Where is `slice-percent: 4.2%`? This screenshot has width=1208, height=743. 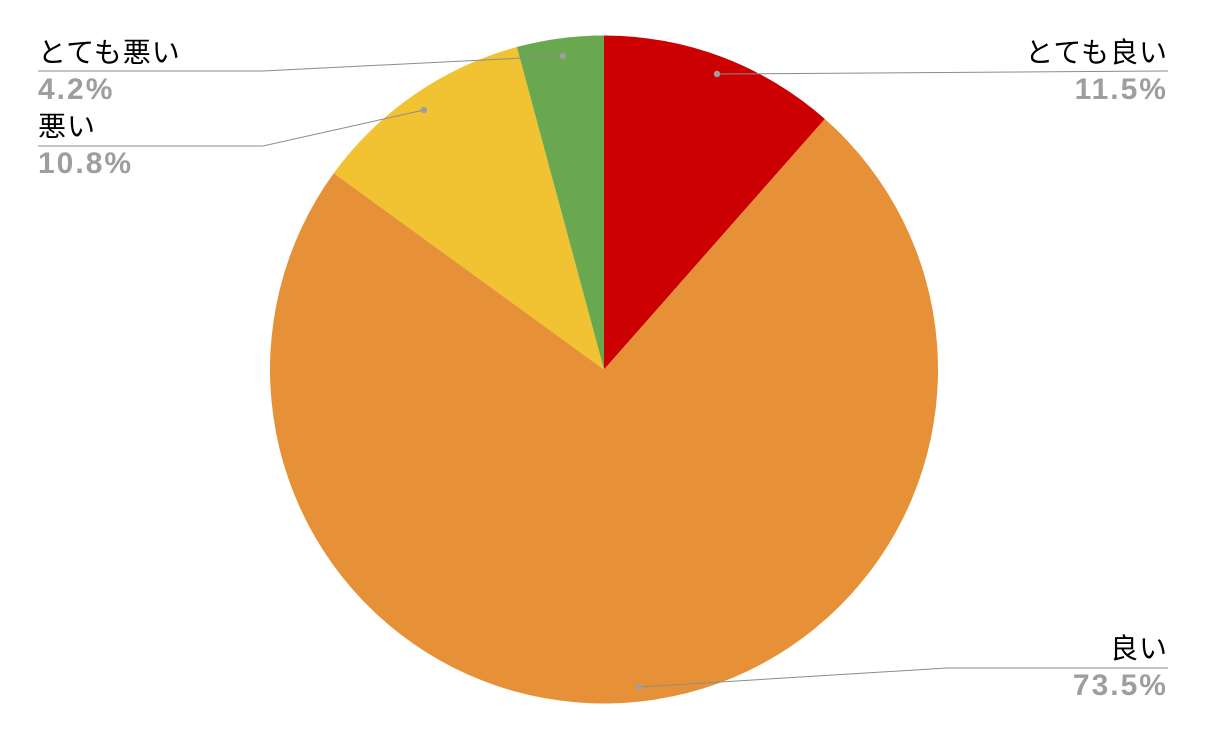
slice-percent: 4.2% is located at coordinates (76, 89).